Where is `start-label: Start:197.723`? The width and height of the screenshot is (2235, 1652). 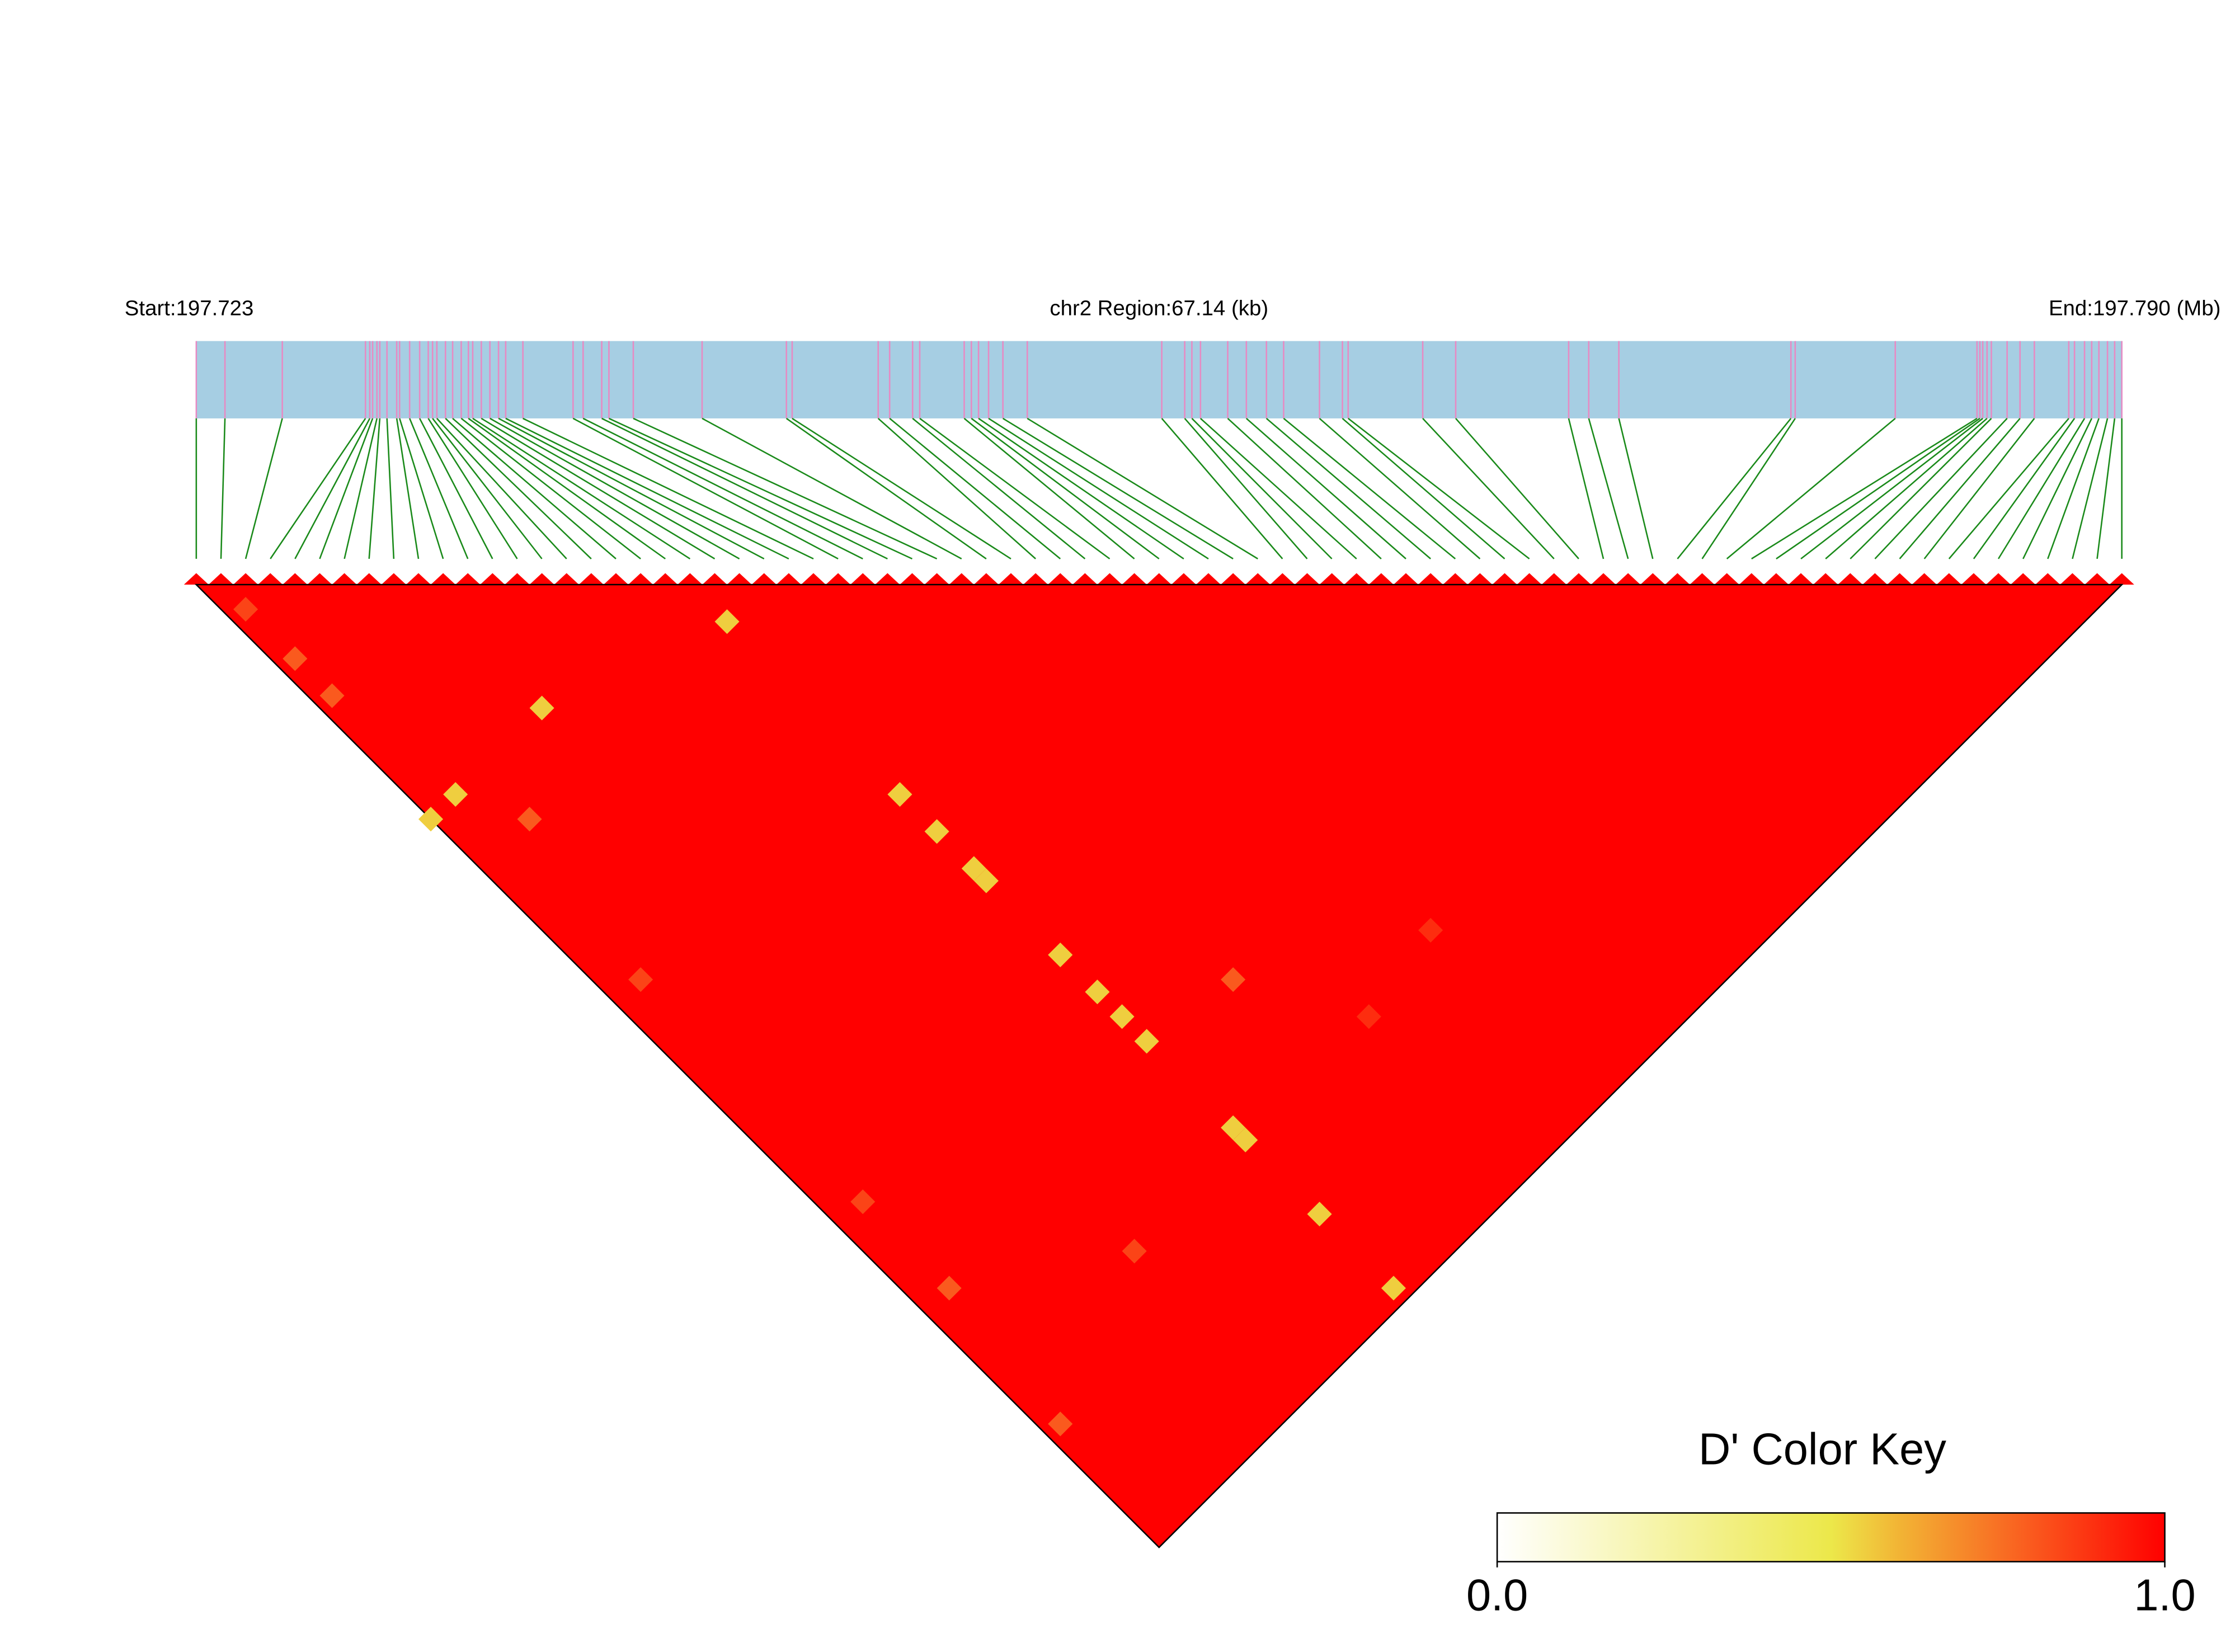 start-label: Start:197.723 is located at coordinates (189, 308).